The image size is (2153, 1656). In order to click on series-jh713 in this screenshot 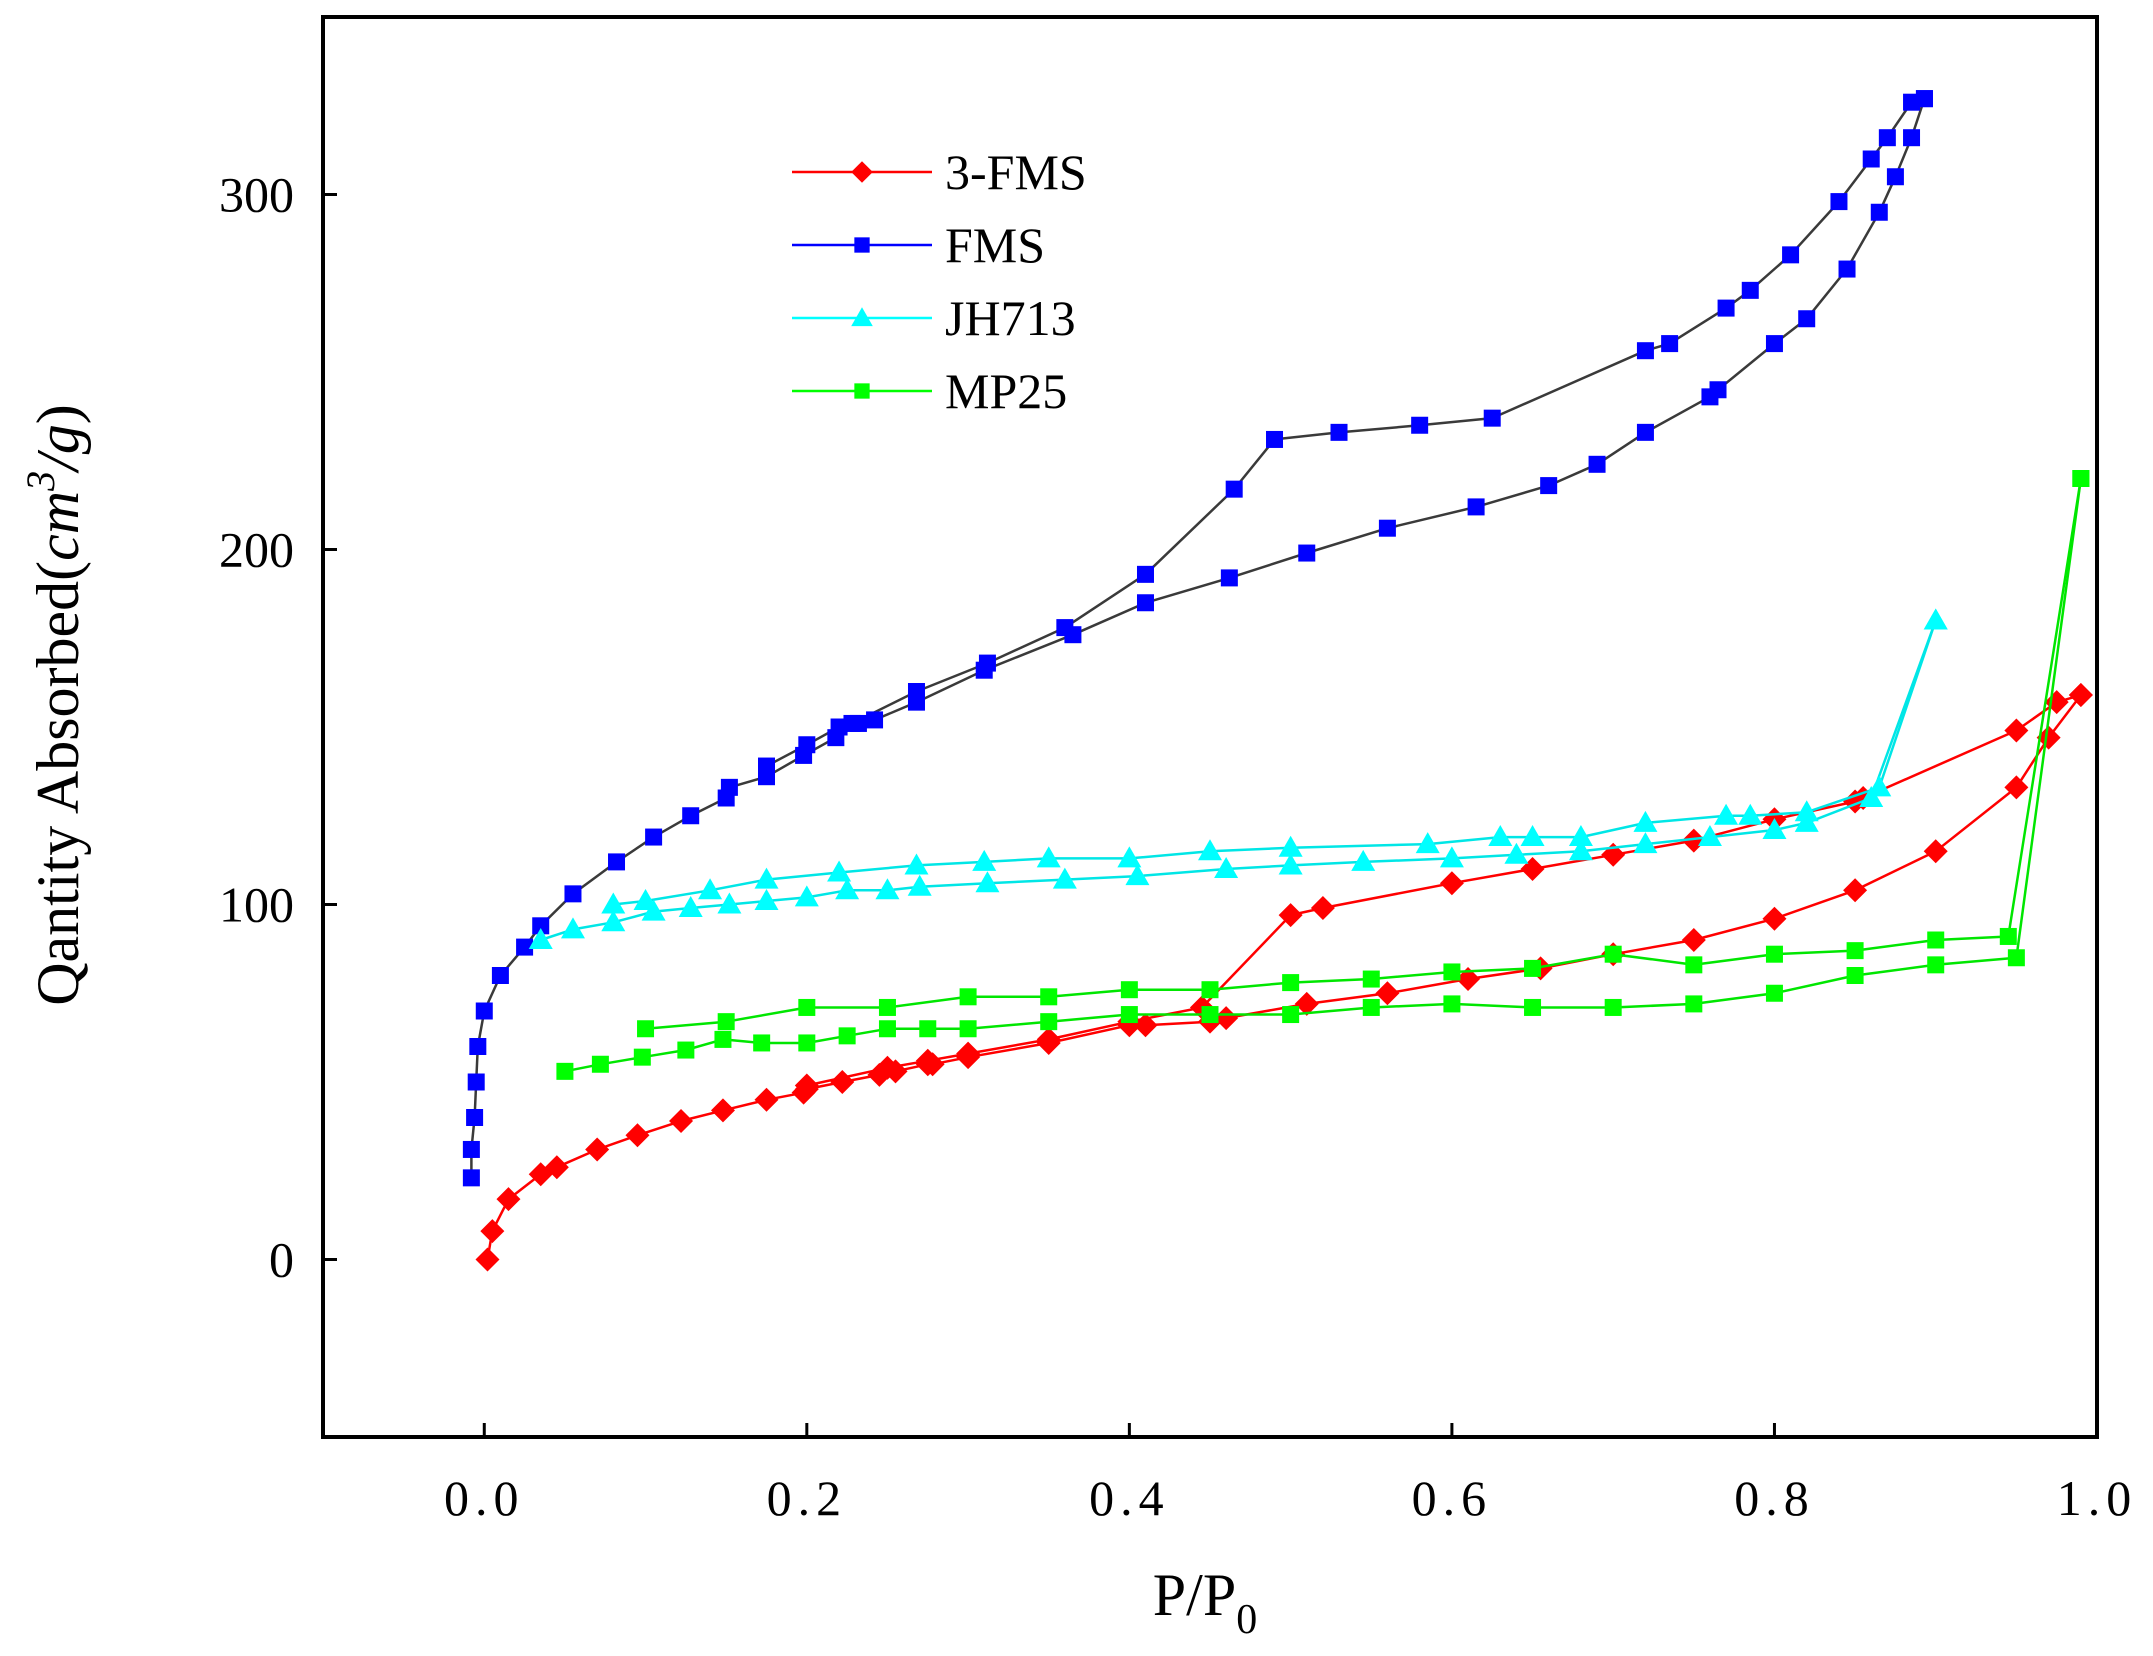, I will do `click(1238, 778)`.